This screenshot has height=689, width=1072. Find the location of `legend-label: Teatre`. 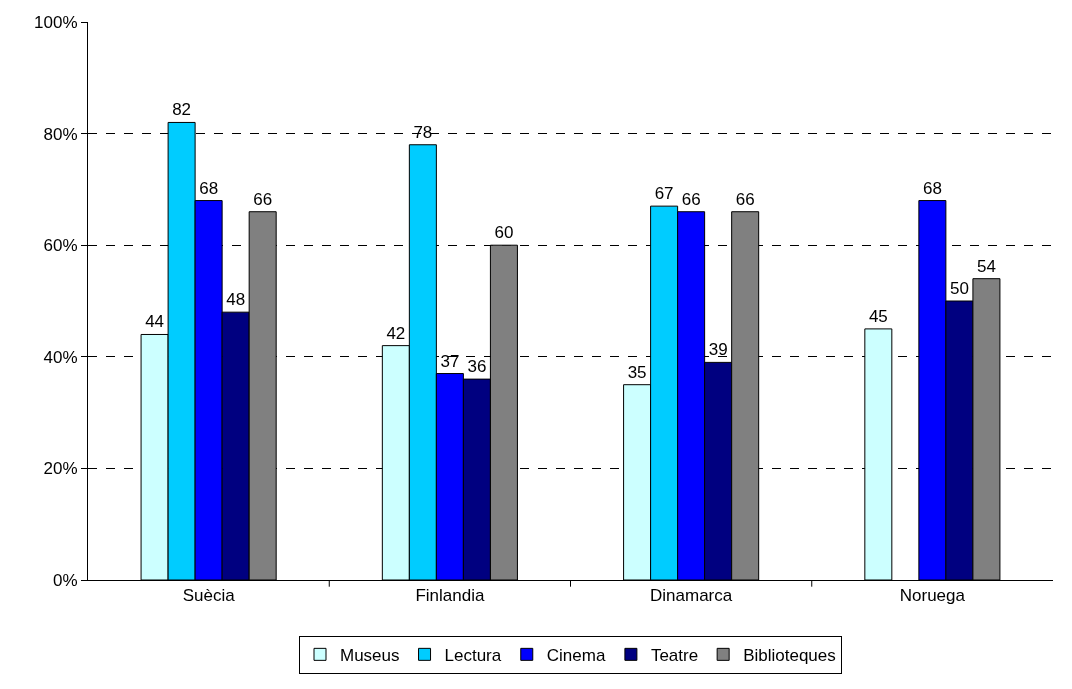

legend-label: Teatre is located at coordinates (674, 655).